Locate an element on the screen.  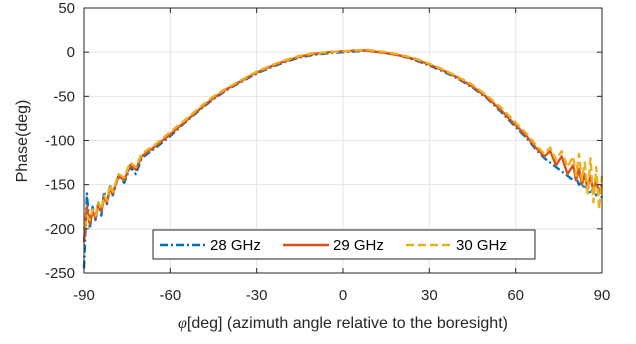
legend: 28 GHz 29 GHz 30 GHz is located at coordinates (344, 244).